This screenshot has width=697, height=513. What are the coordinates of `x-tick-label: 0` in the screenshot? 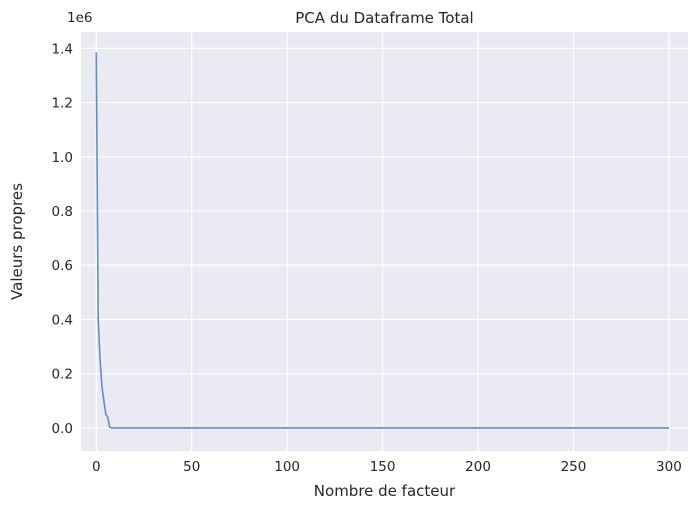 It's located at (96, 467).